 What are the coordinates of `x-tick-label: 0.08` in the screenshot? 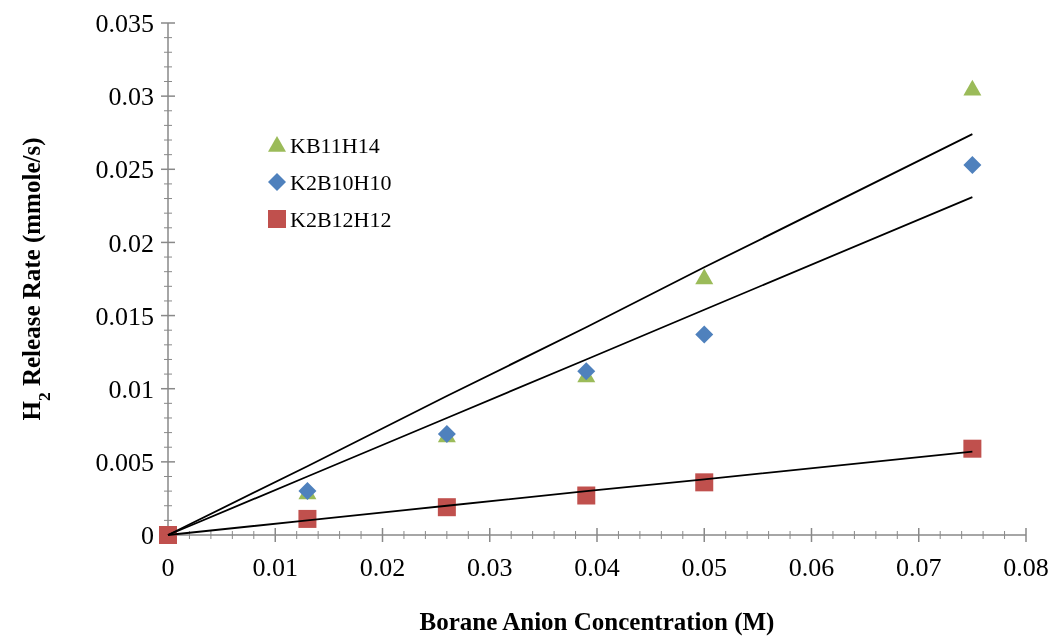 It's located at (1026, 568).